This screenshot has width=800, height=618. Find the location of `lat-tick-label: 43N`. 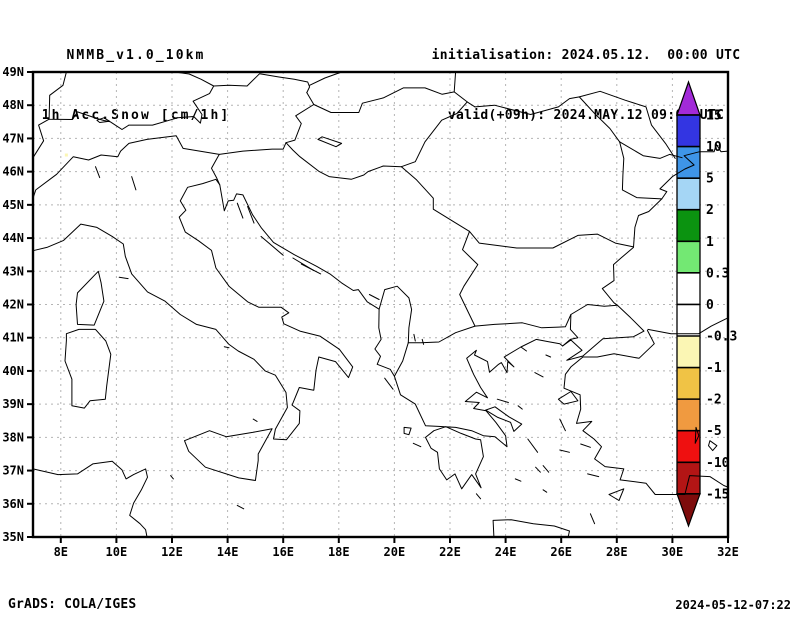

lat-tick-label: 43N is located at coordinates (13, 271).